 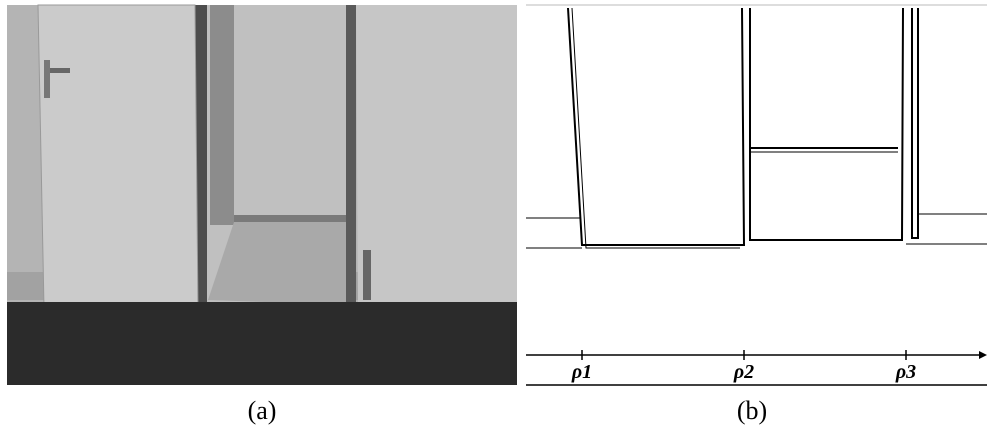 I want to click on door-stop, so click(x=367, y=275).